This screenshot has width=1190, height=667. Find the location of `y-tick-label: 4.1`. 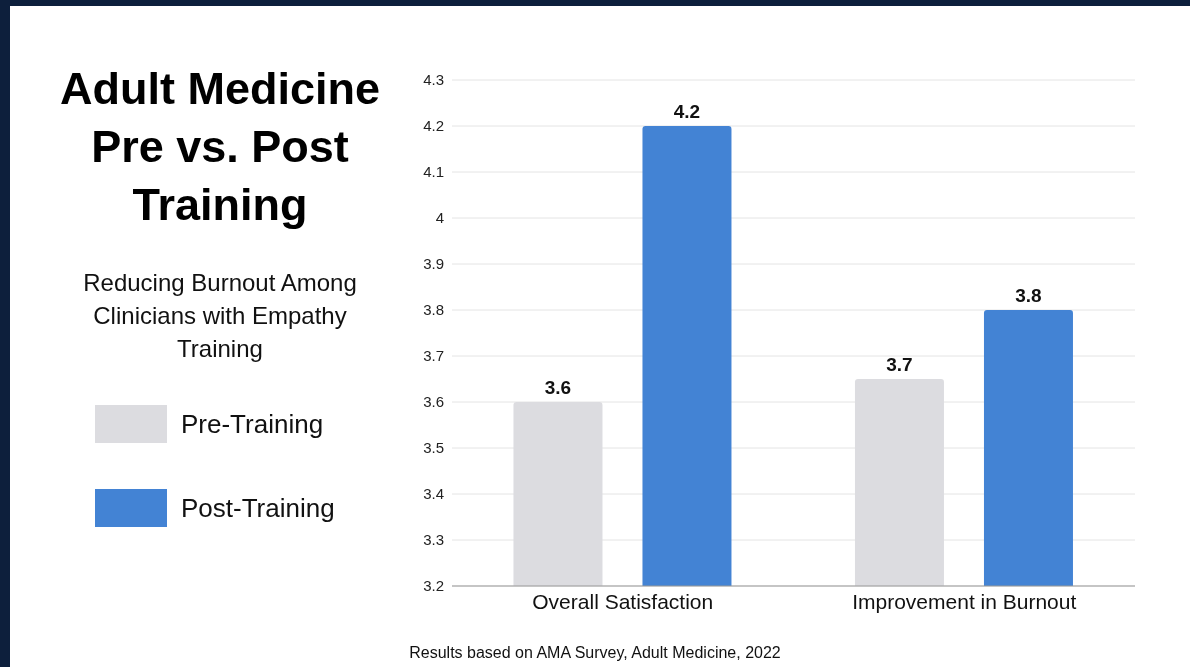

y-tick-label: 4.1 is located at coordinates (433, 172).